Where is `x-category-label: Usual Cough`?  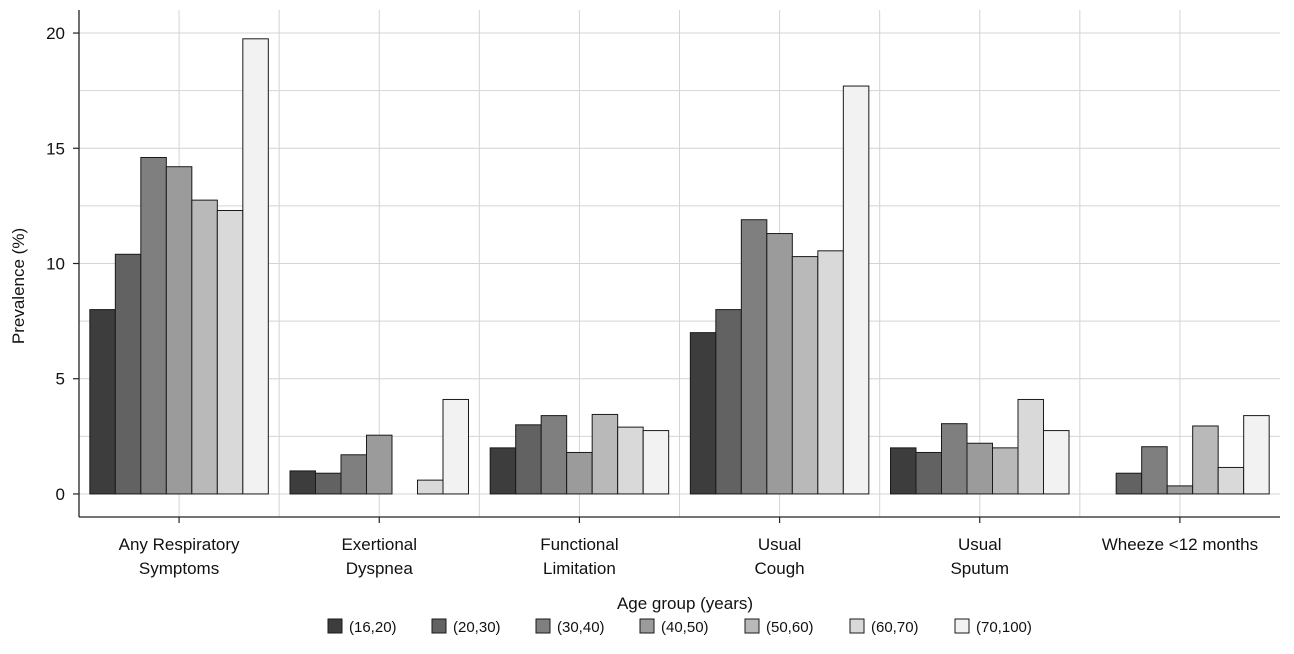 x-category-label: Usual Cough is located at coordinates (780, 556).